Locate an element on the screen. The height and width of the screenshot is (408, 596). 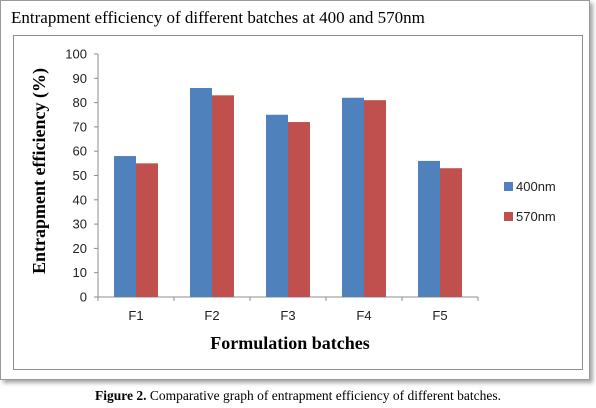
legend-label-570nm: 570nm is located at coordinates (536, 216).